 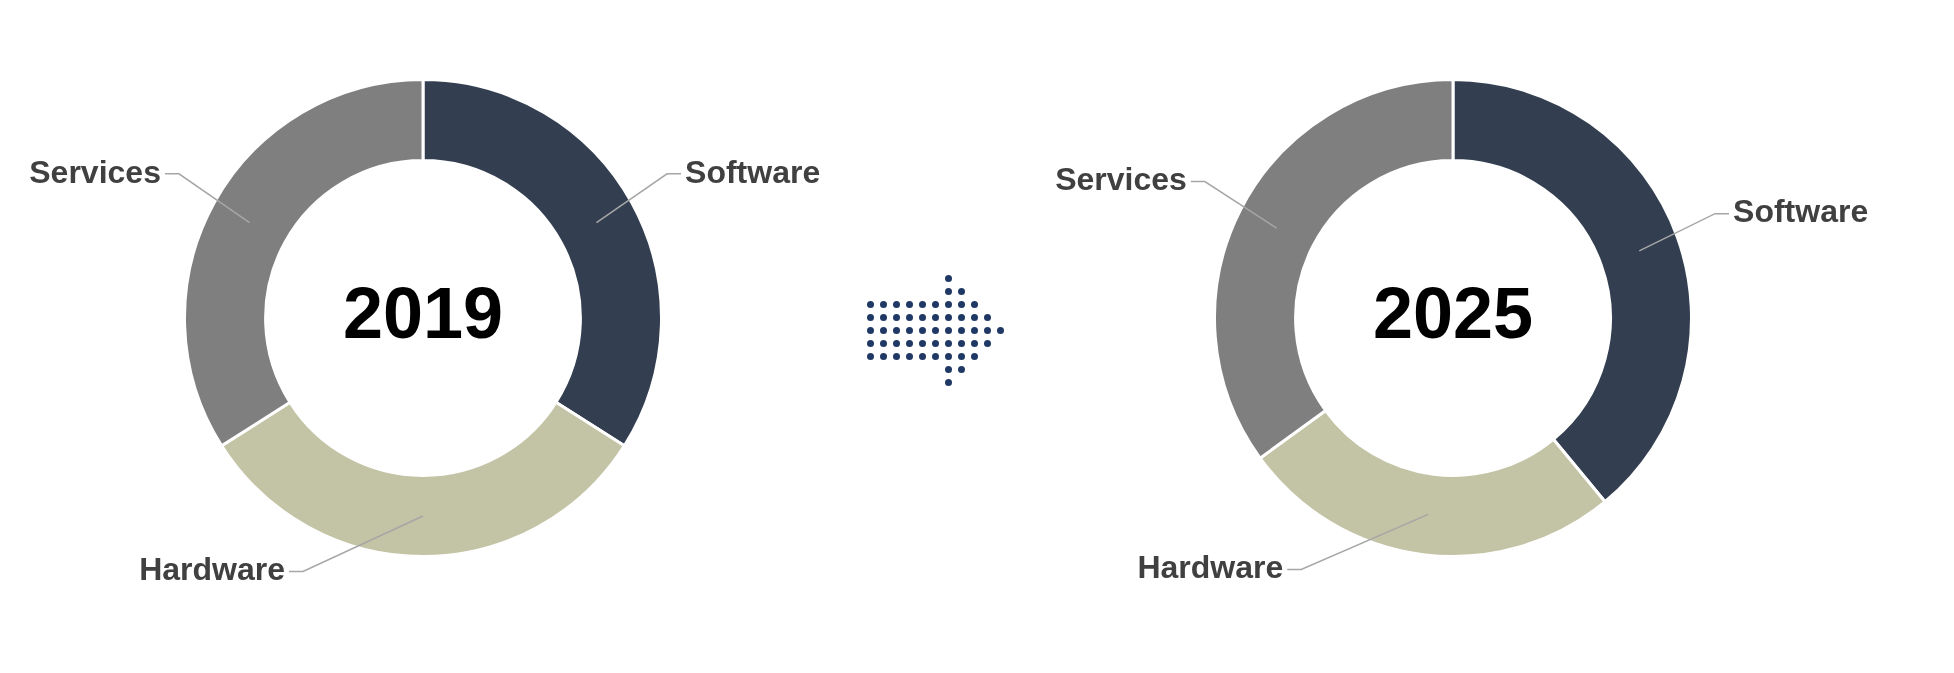 What do you see at coordinates (423, 312) in the screenshot?
I see `text: 2019` at bounding box center [423, 312].